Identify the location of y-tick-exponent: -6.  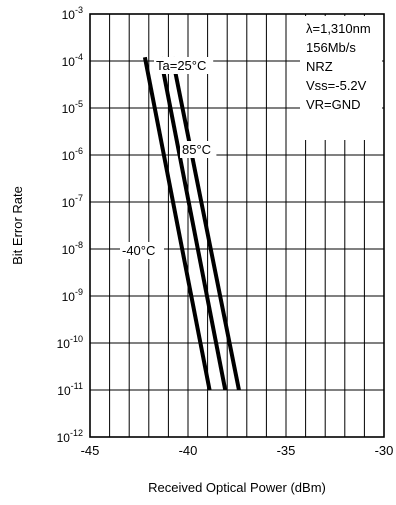
(79, 151).